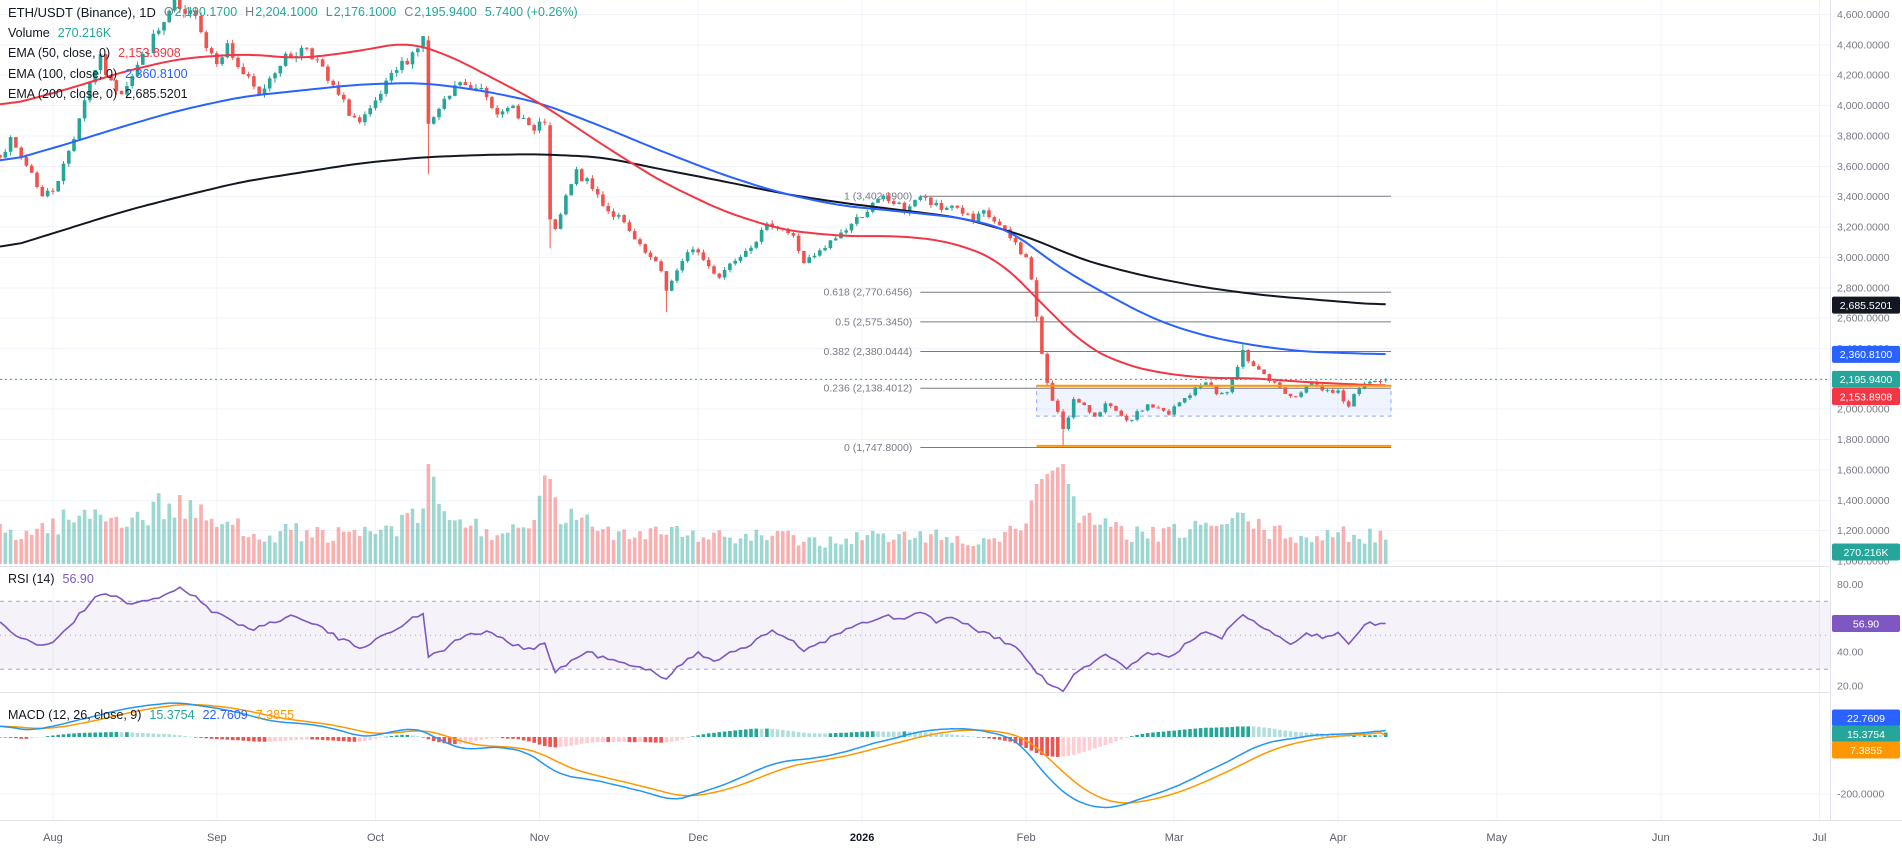  I want to click on svg-text: 56.90, so click(1866, 624).